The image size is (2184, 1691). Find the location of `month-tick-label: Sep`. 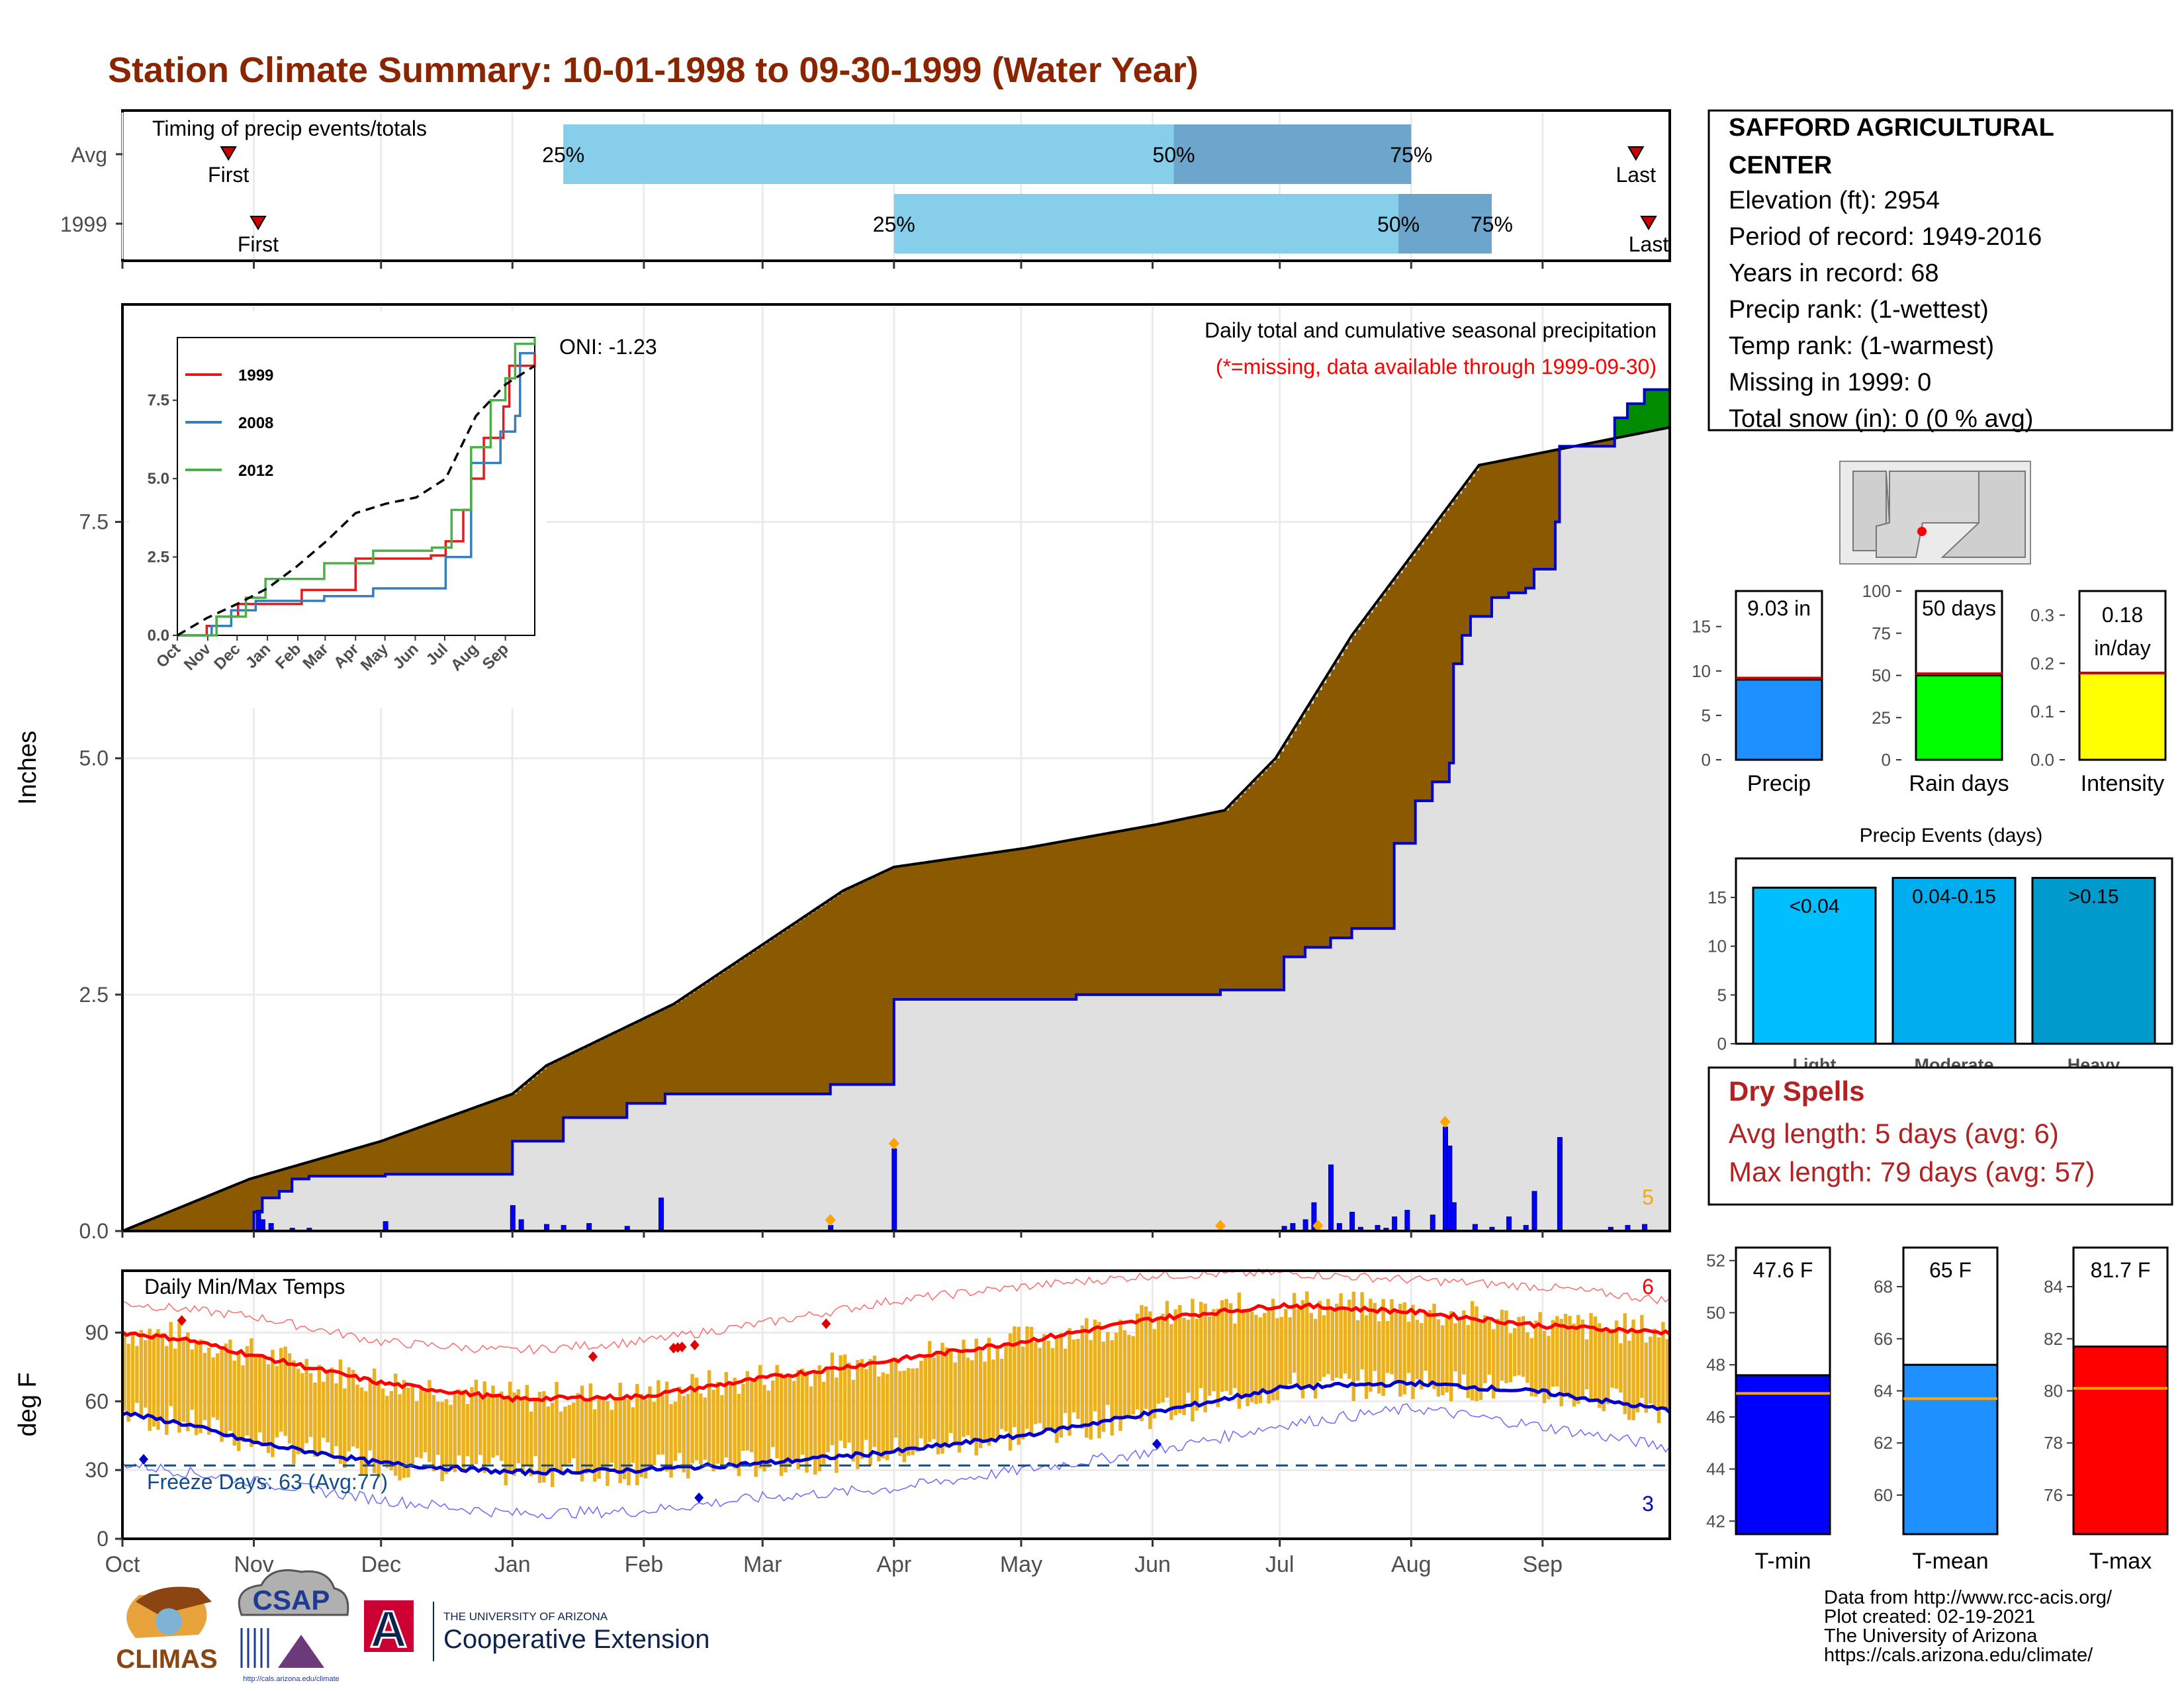

month-tick-label: Sep is located at coordinates (1543, 1565).